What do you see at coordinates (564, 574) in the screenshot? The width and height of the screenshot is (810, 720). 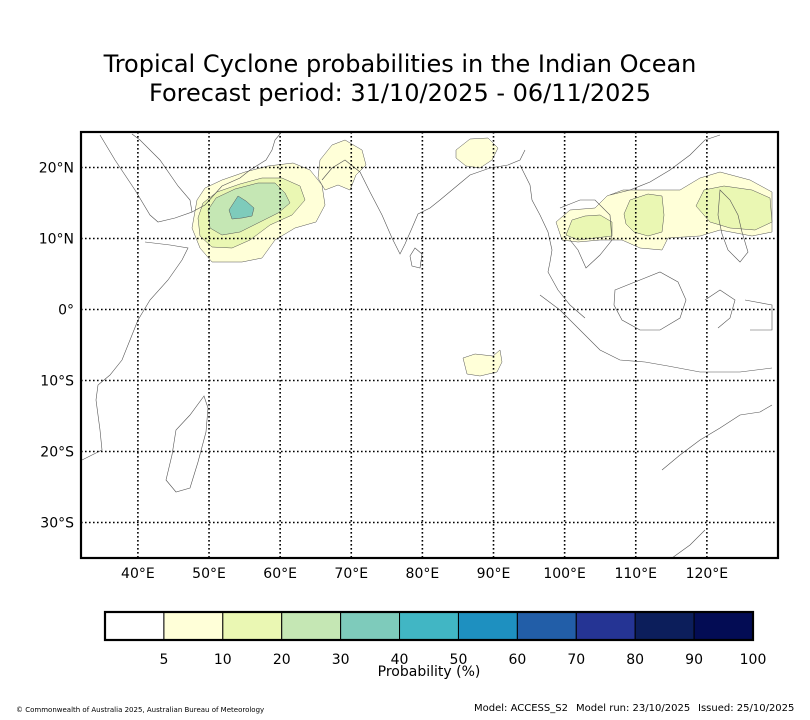 I see `longitude-tick-label: 100°E` at bounding box center [564, 574].